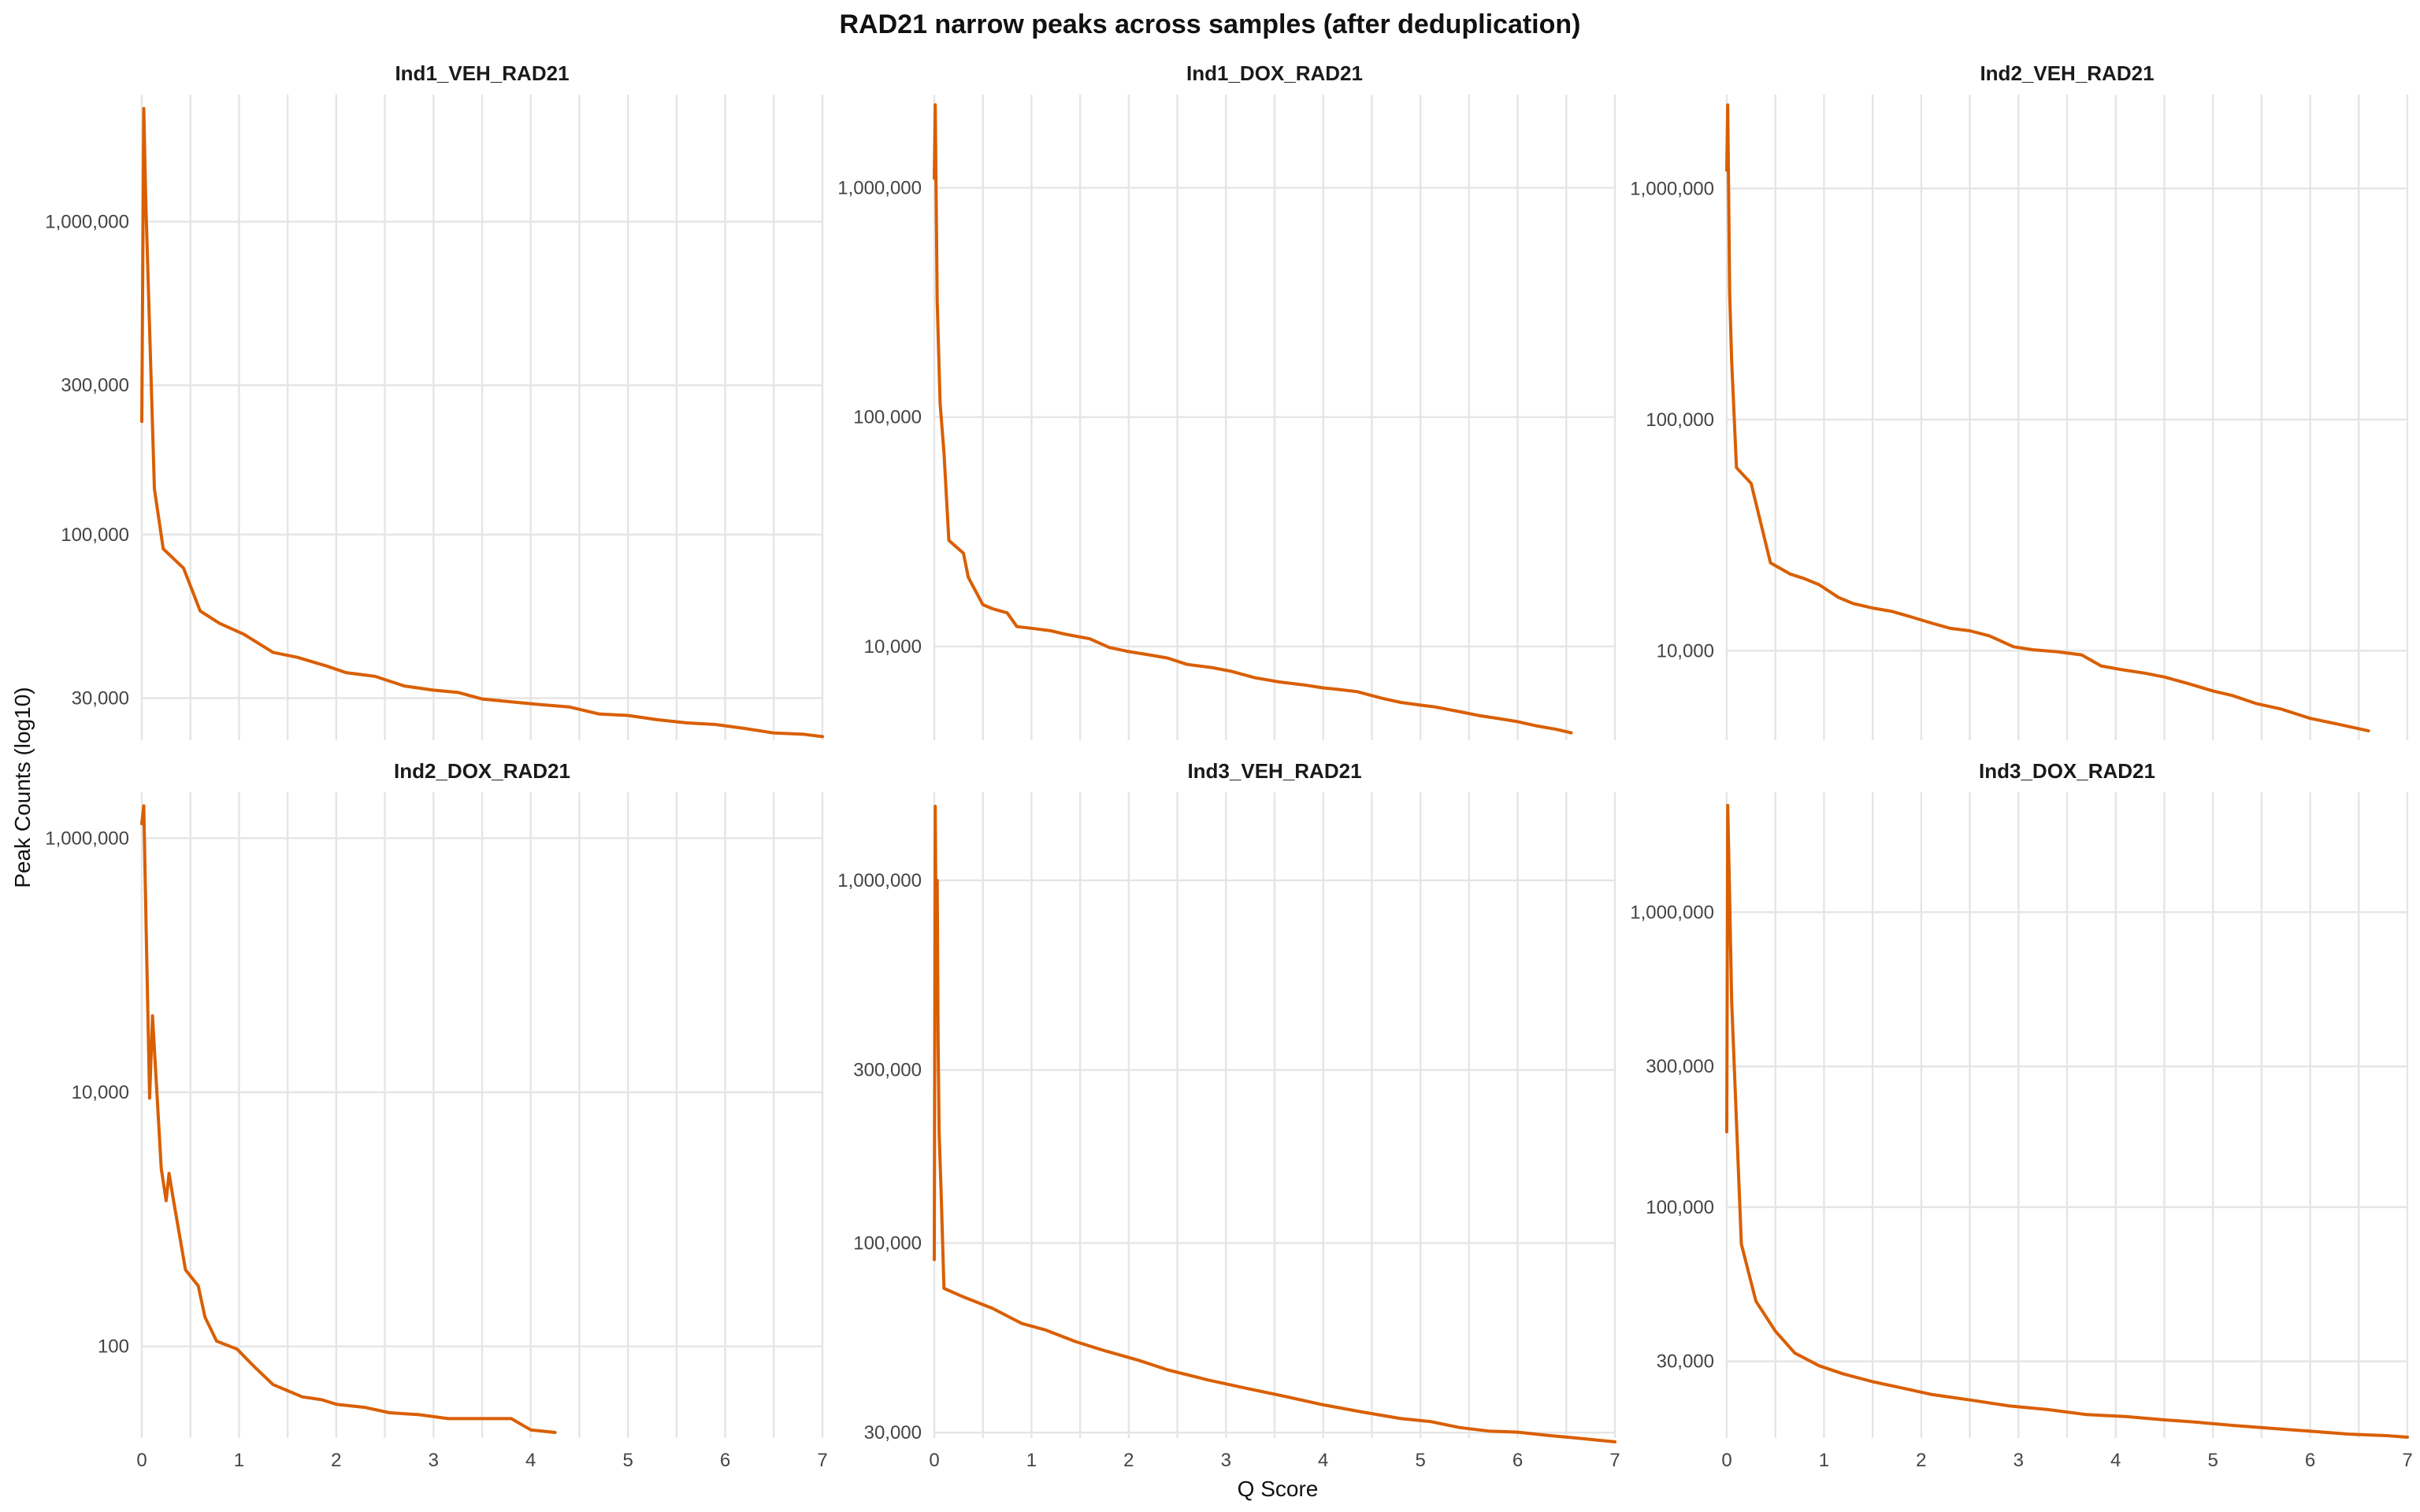 Image resolution: width=2420 pixels, height=1512 pixels. I want to click on y-axis-title: Peak Counts (log10), so click(22, 787).